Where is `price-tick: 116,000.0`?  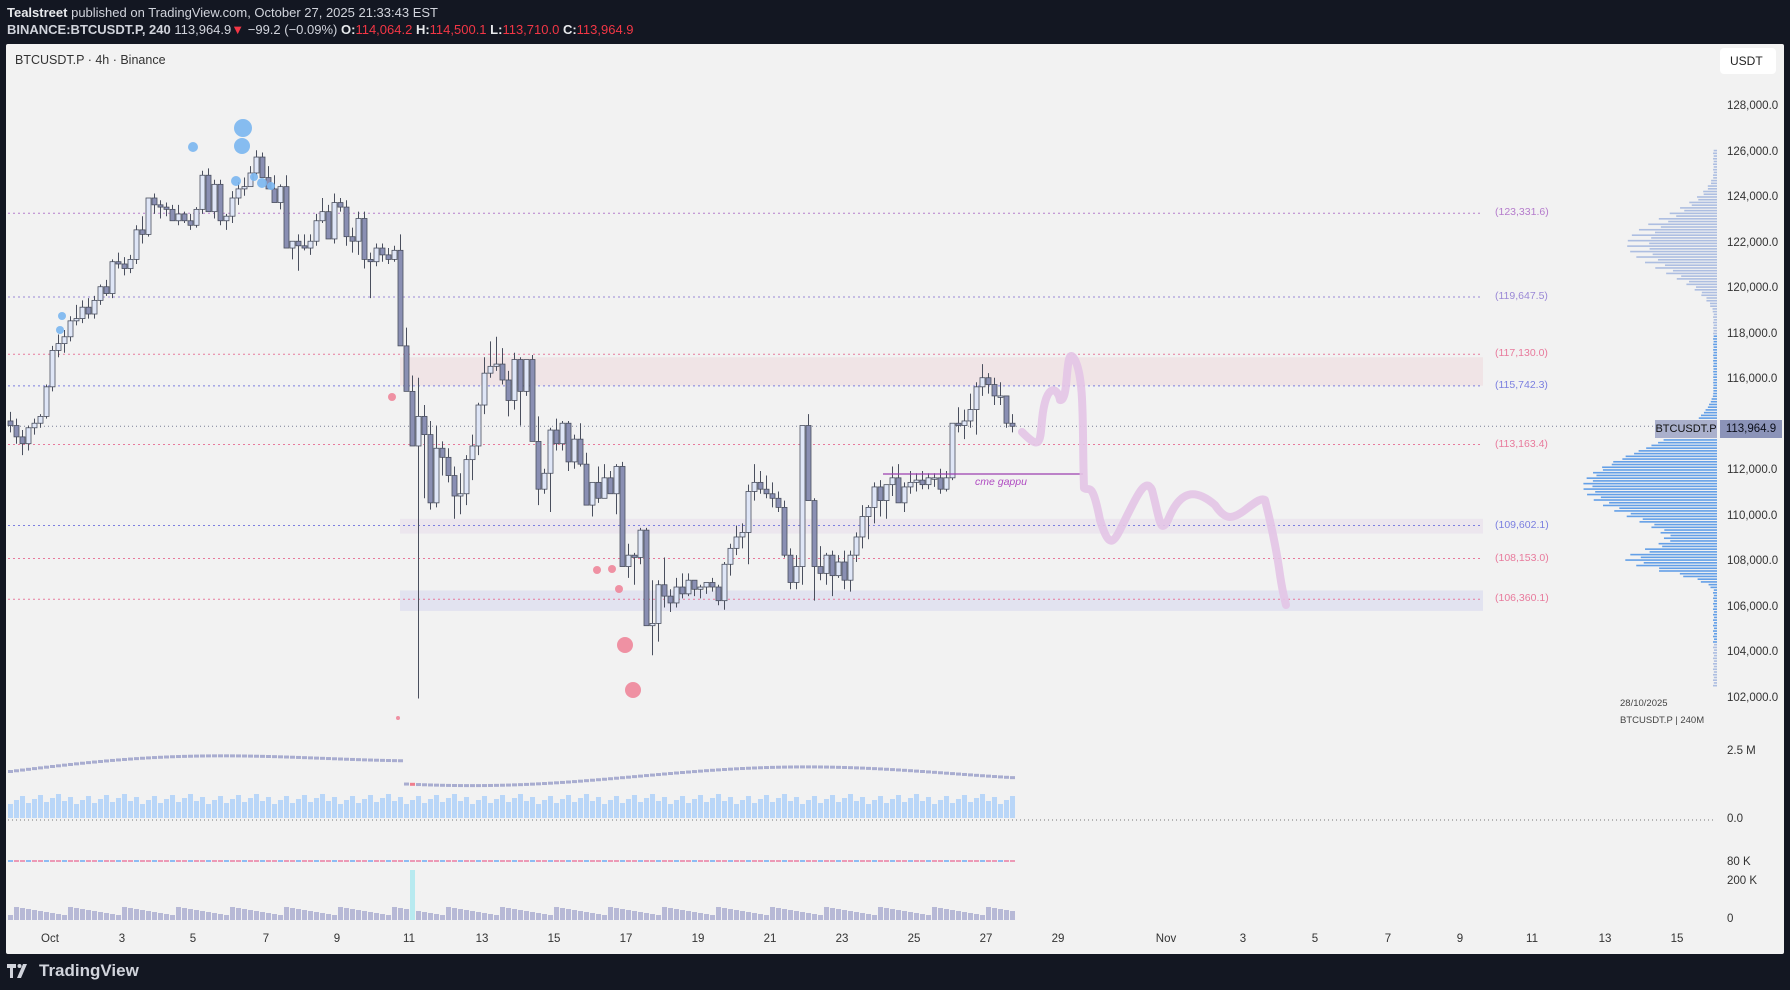 price-tick: 116,000.0 is located at coordinates (1752, 379).